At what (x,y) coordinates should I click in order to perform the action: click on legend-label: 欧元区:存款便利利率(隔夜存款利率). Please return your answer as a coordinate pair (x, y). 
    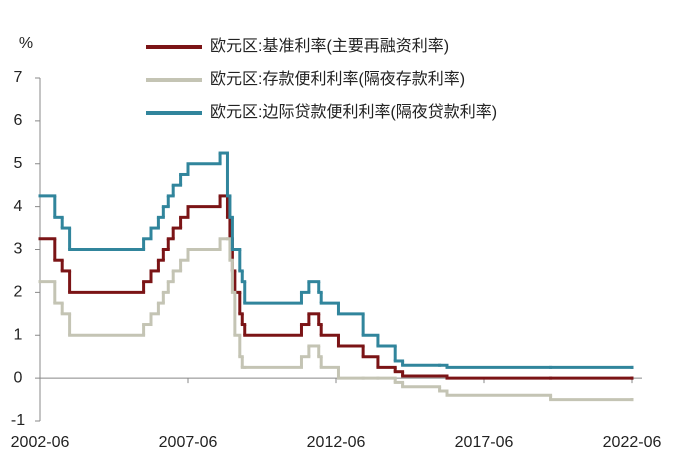
    Looking at the image, I should click on (337, 79).